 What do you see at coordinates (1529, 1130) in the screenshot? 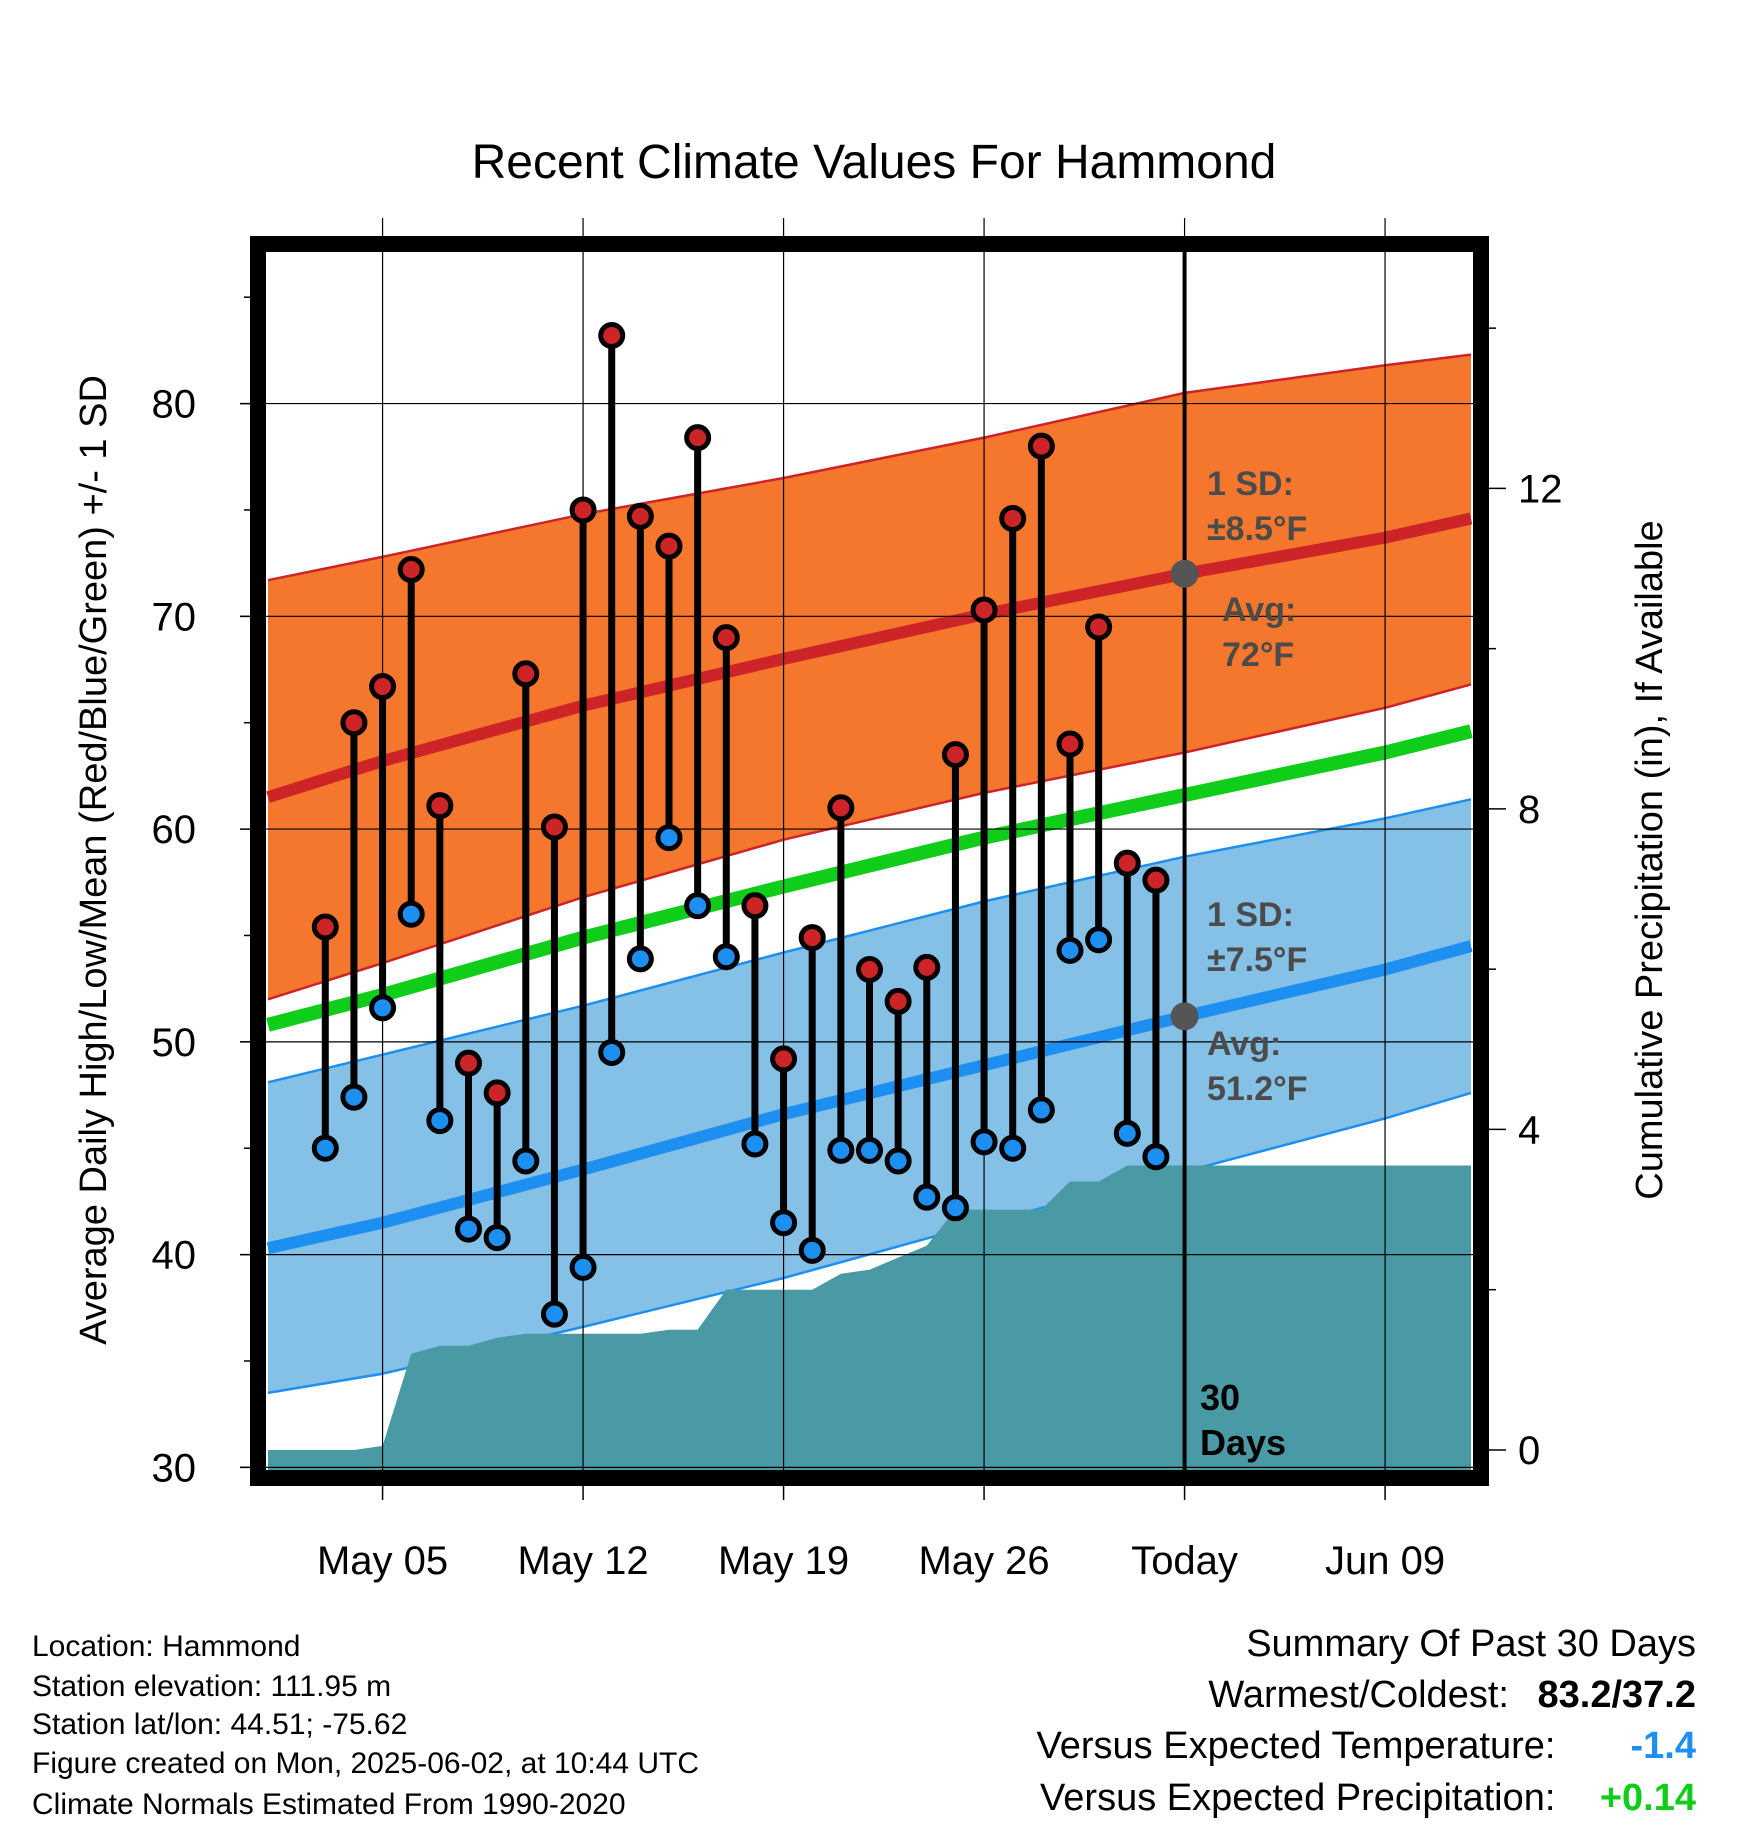
I see `y2-tick-label: 4` at bounding box center [1529, 1130].